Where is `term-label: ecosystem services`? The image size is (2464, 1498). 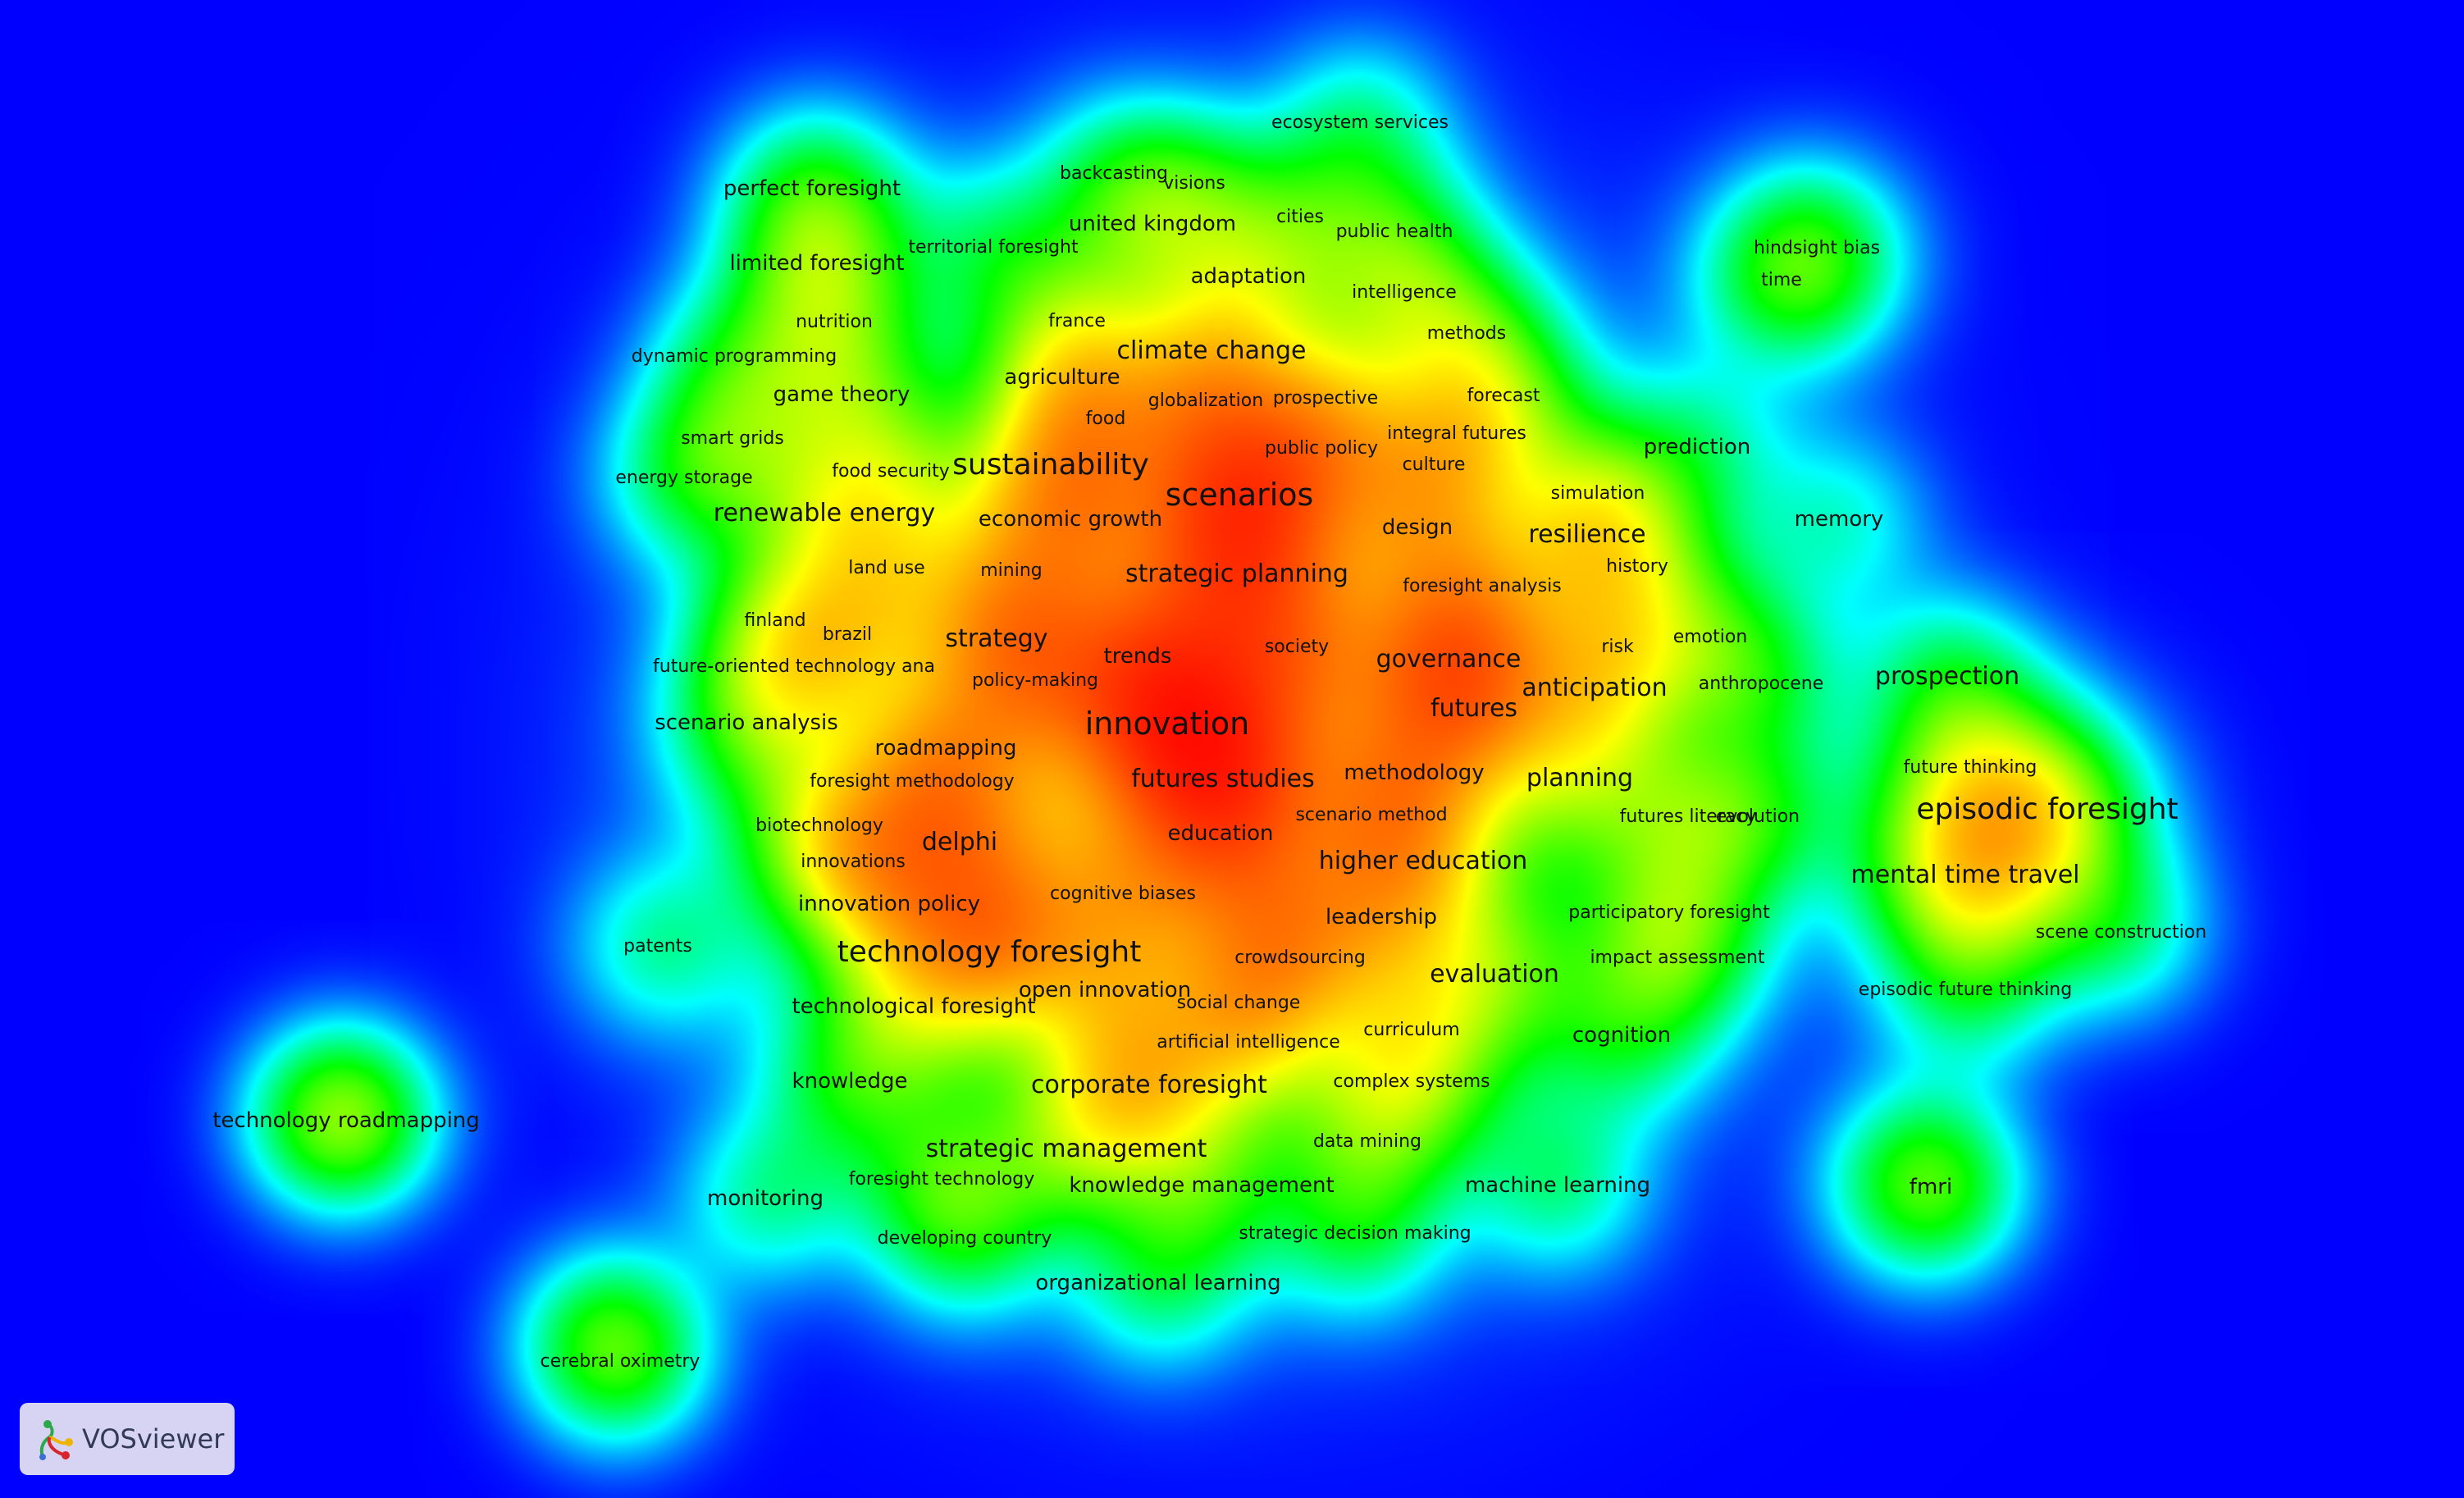
term-label: ecosystem services is located at coordinates (1360, 122).